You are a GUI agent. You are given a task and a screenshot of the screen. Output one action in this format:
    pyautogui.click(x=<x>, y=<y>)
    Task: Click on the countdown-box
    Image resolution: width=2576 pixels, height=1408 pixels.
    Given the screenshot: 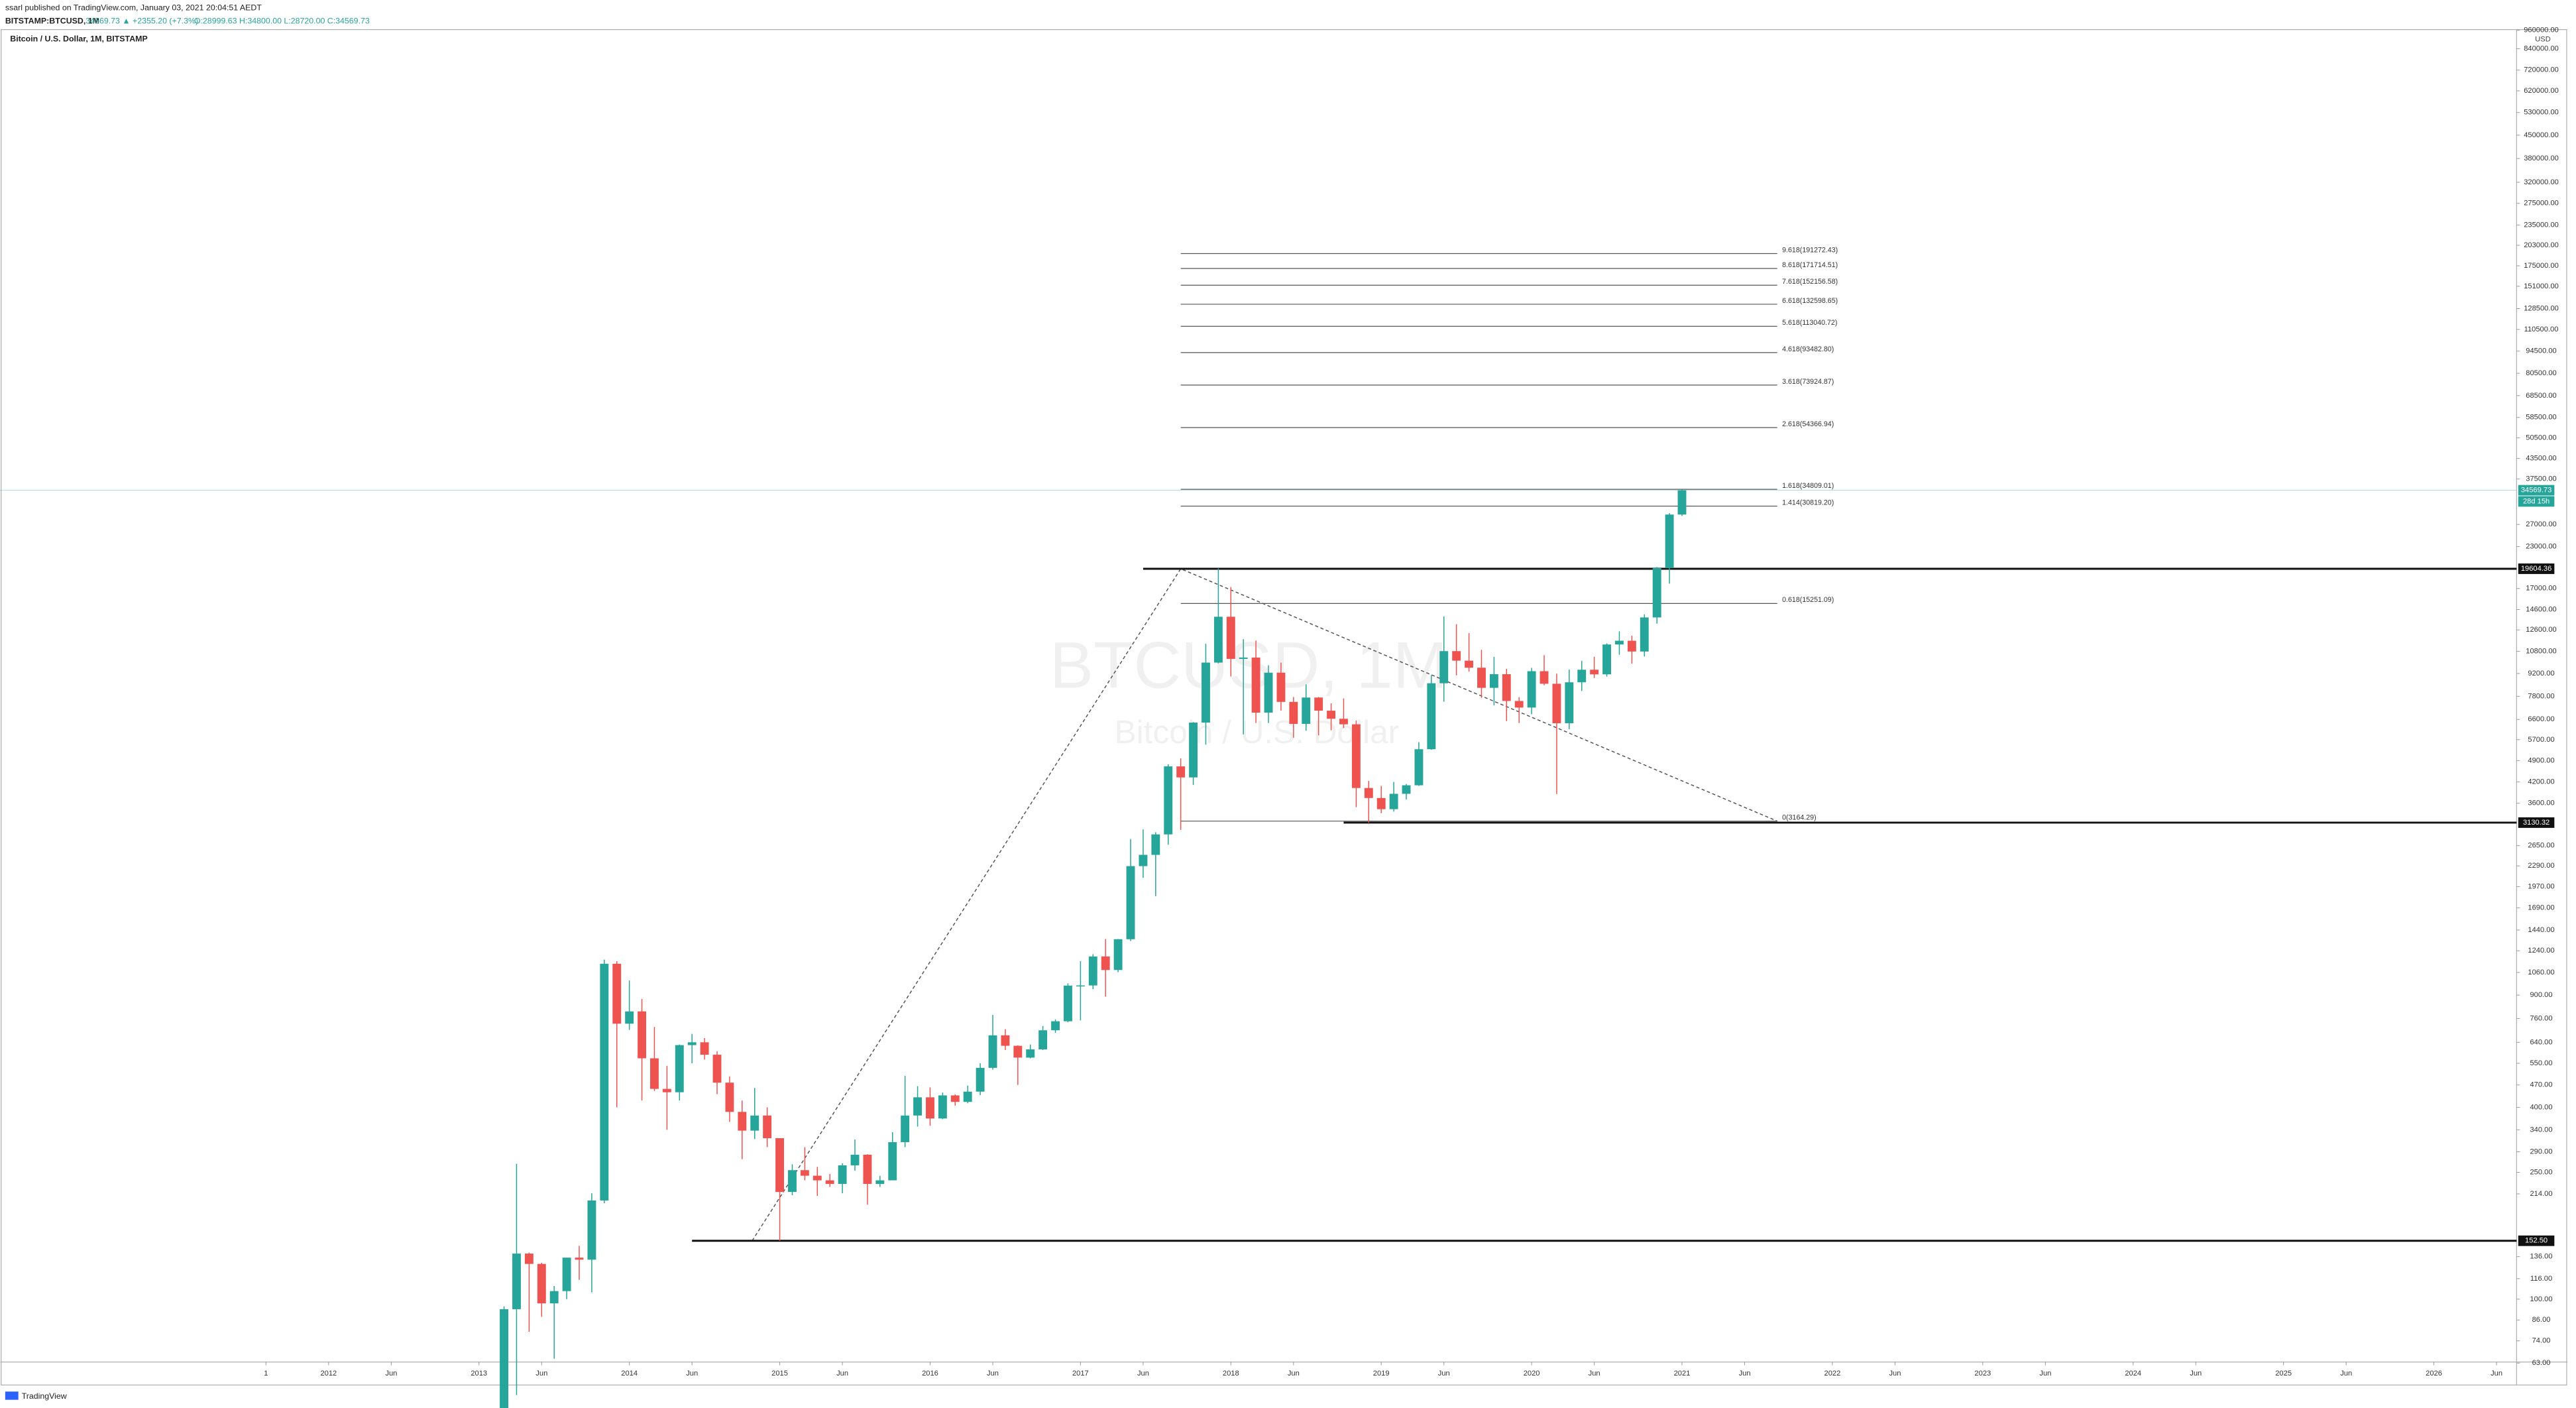 What is the action you would take?
    pyautogui.click(x=2537, y=502)
    